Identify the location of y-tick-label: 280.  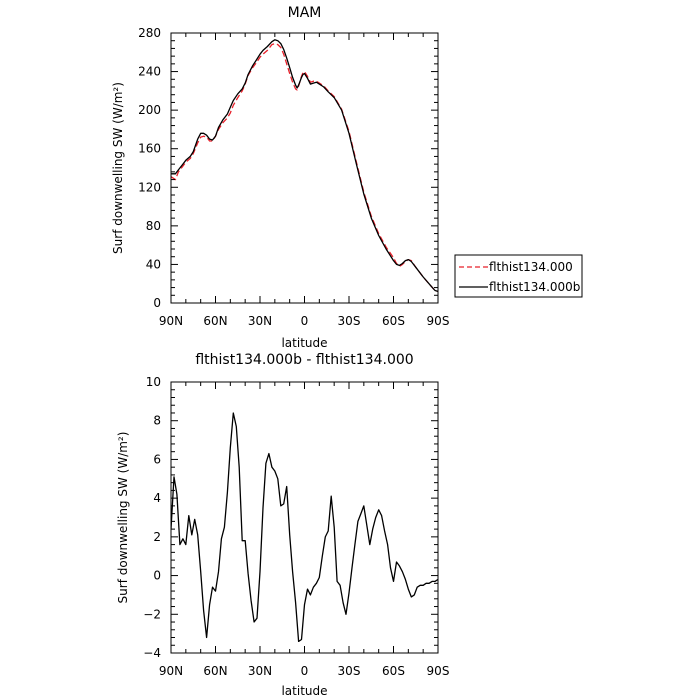
(149, 33).